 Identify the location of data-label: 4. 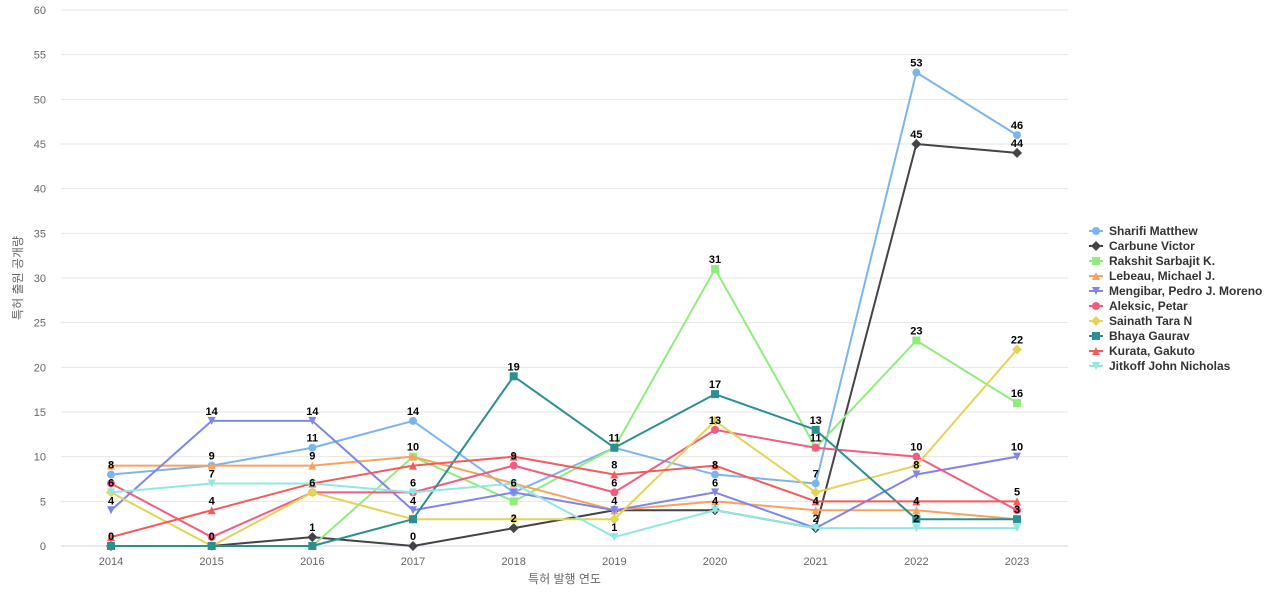
(916, 501).